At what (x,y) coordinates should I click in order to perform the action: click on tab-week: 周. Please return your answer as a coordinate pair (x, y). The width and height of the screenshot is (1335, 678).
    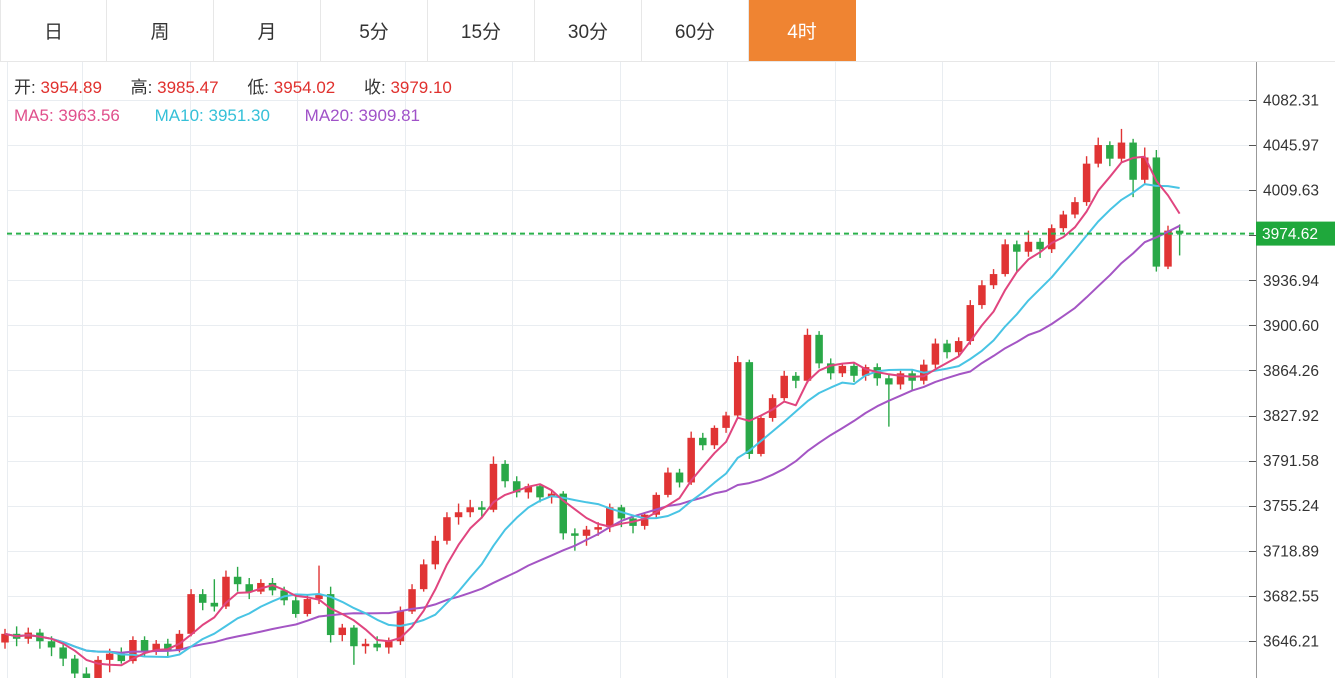
    Looking at the image, I should click on (160, 30).